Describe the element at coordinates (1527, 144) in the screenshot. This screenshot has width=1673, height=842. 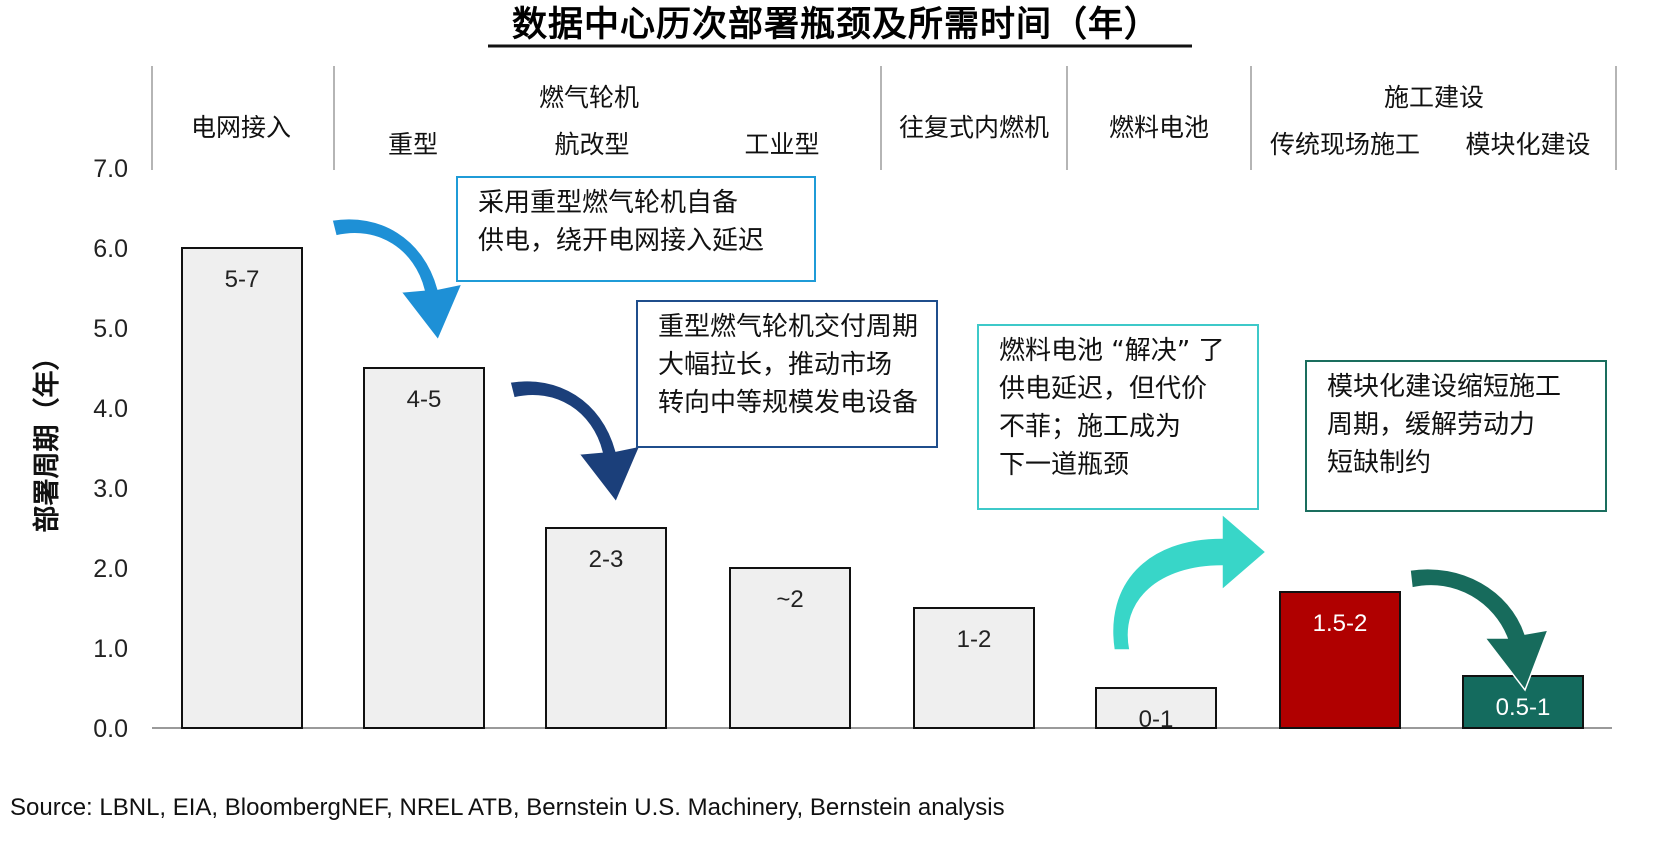
I see `header-sub-label: 模块化建设` at that location.